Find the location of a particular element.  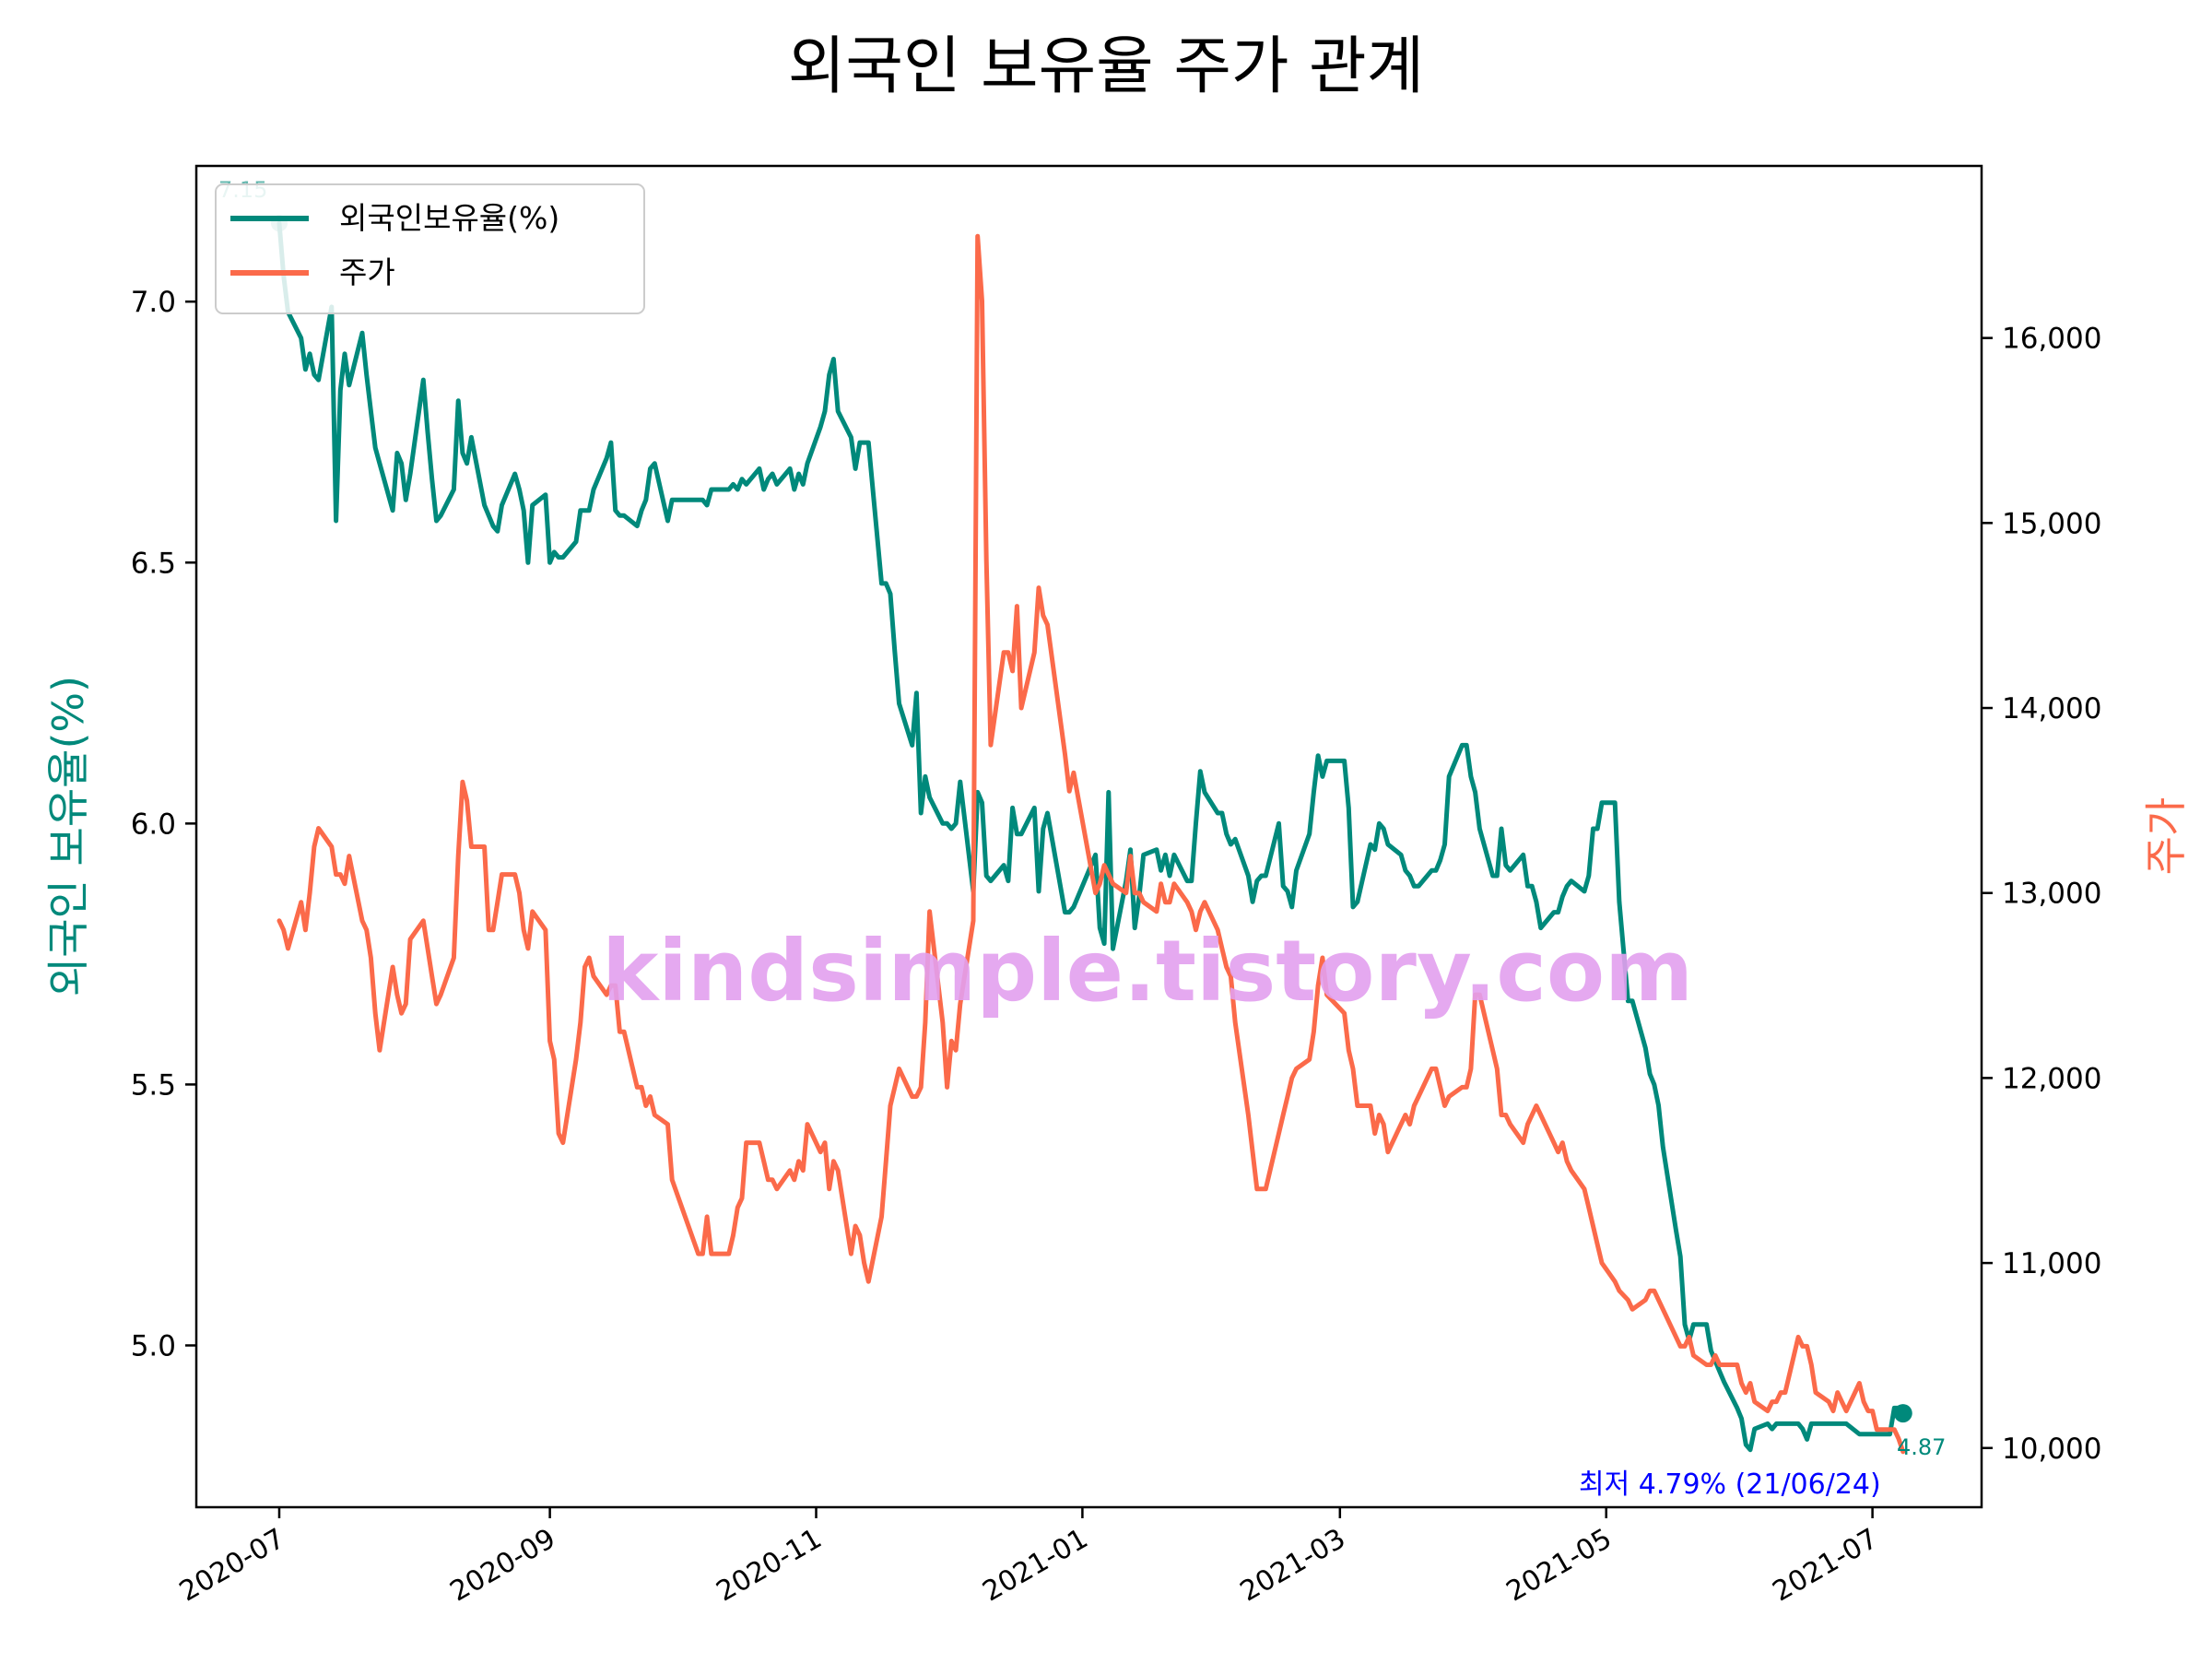

y-axis-left: 5.0 5.5 6.0 6.5 7.0 is located at coordinates (163, 824).